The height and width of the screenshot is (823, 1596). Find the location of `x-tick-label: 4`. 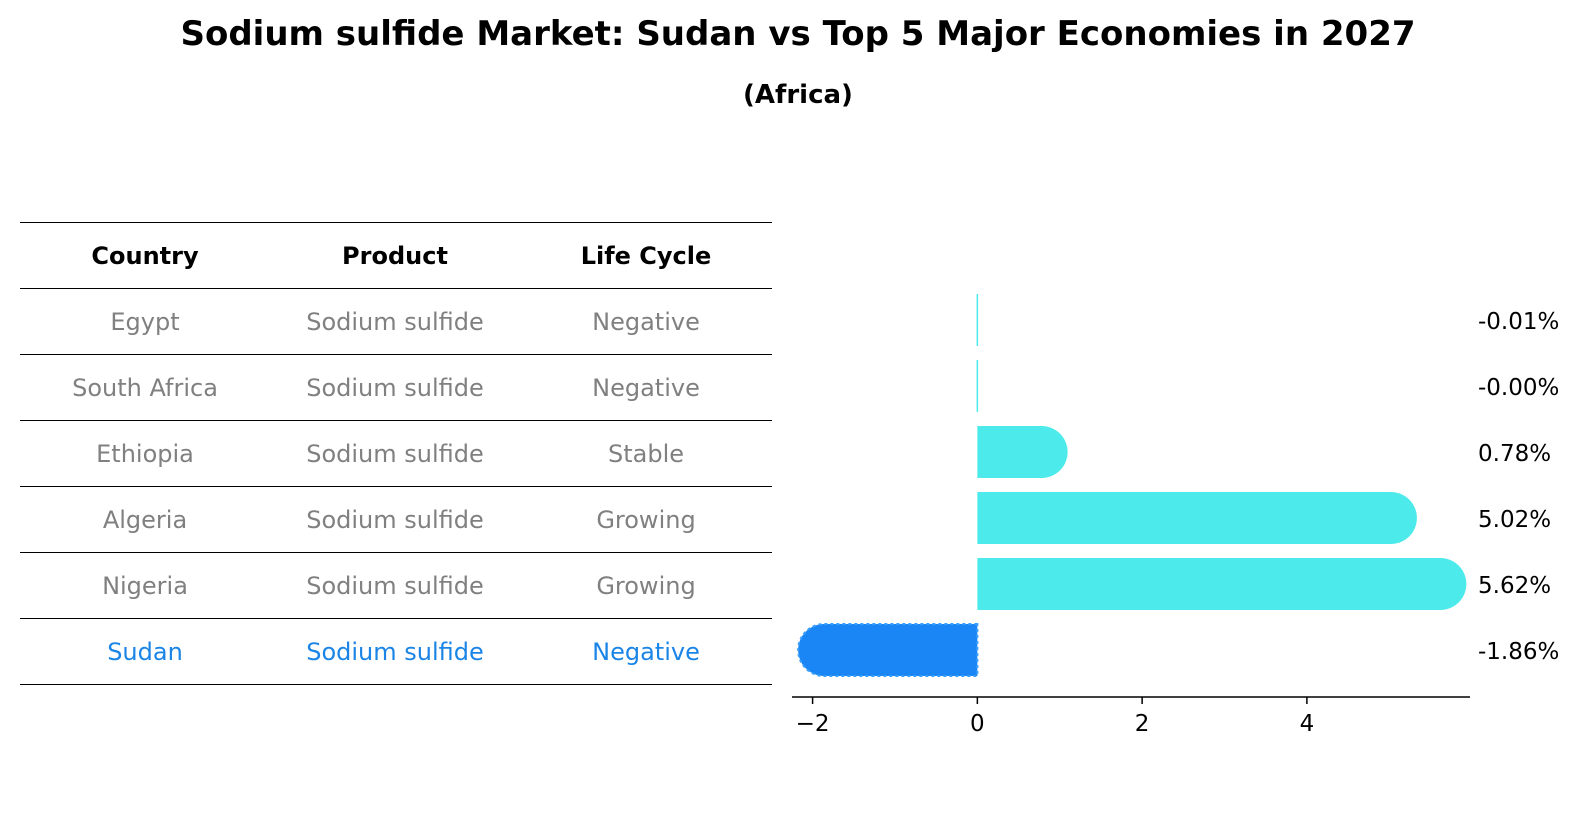

x-tick-label: 4 is located at coordinates (1307, 724).